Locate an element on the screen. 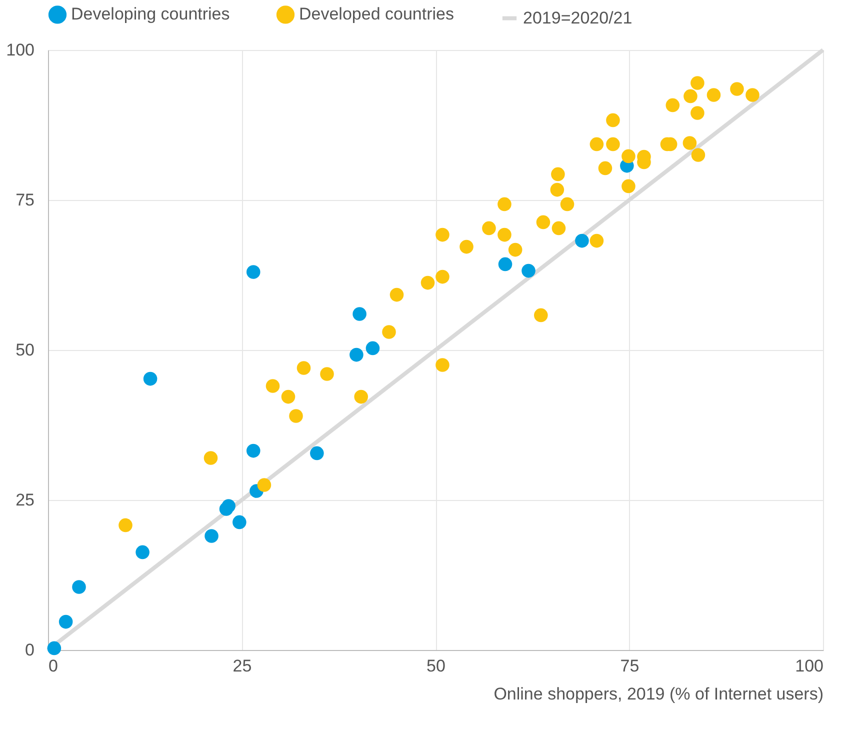 Image resolution: width=866 pixels, height=748 pixels. x-tick-label: 0 is located at coordinates (53, 666).